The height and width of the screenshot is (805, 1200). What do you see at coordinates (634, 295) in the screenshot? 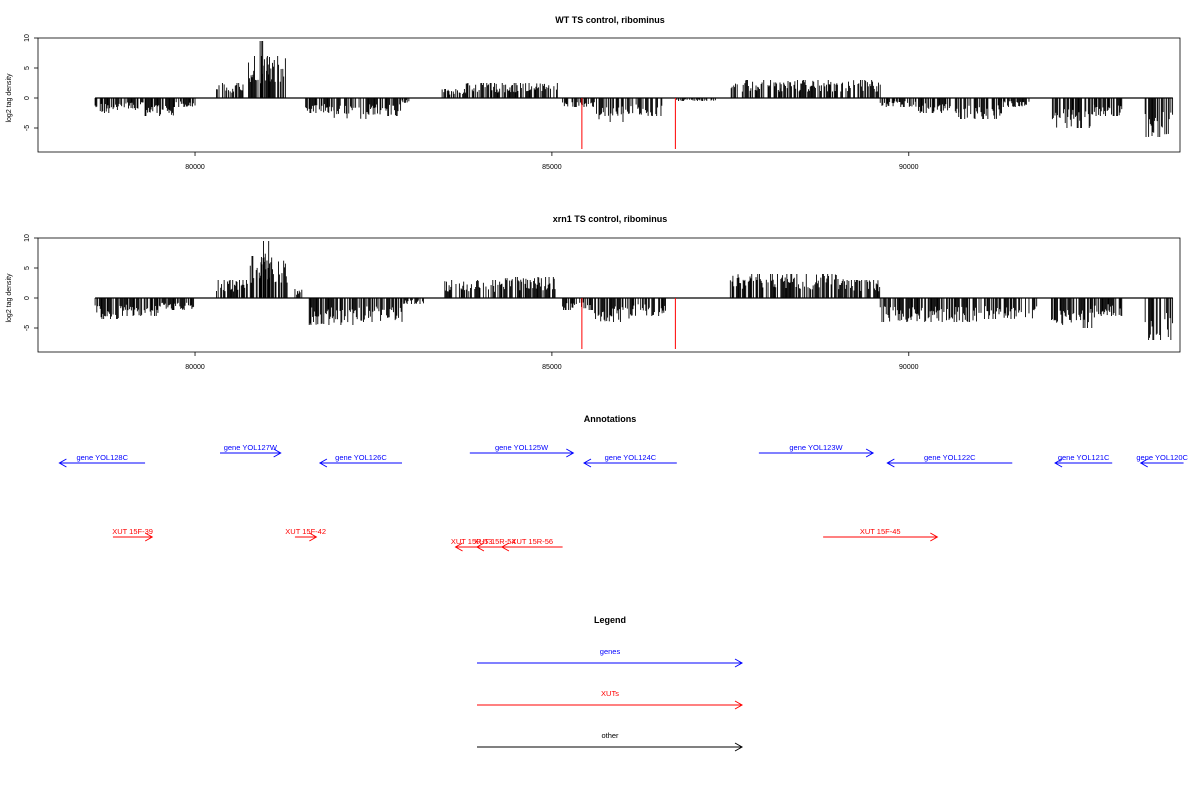
I see `xrn1-signal-marks` at bounding box center [634, 295].